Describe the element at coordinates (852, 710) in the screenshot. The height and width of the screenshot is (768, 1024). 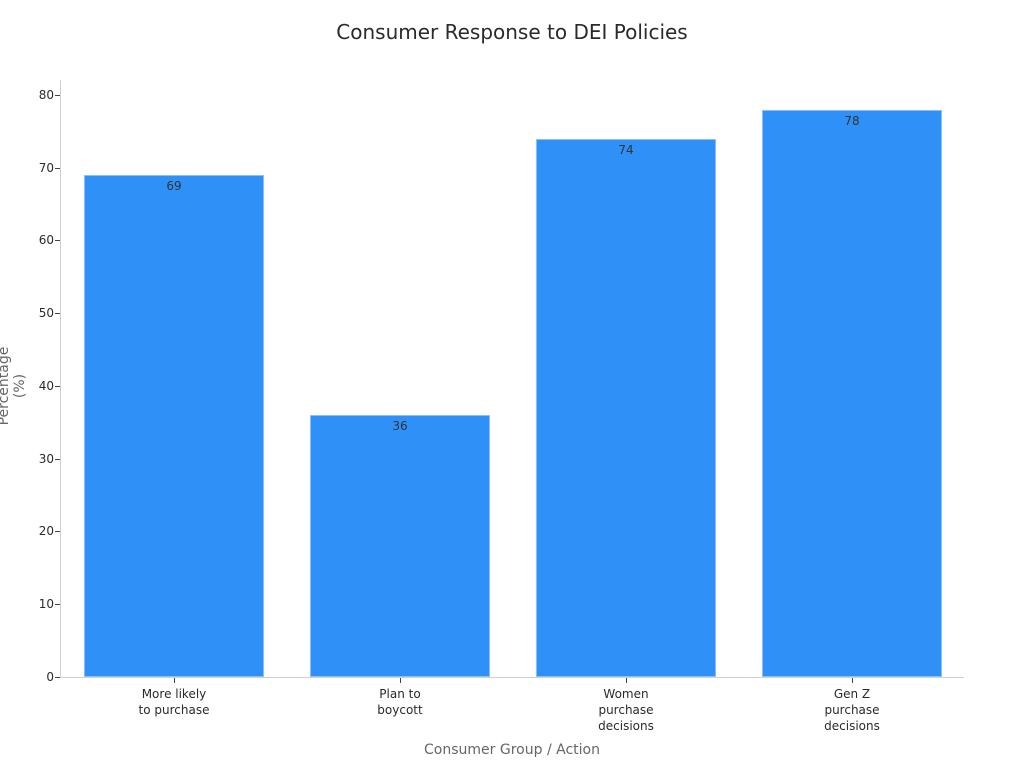
I see `x-tick-label: Gen Z purchase decisions` at that location.